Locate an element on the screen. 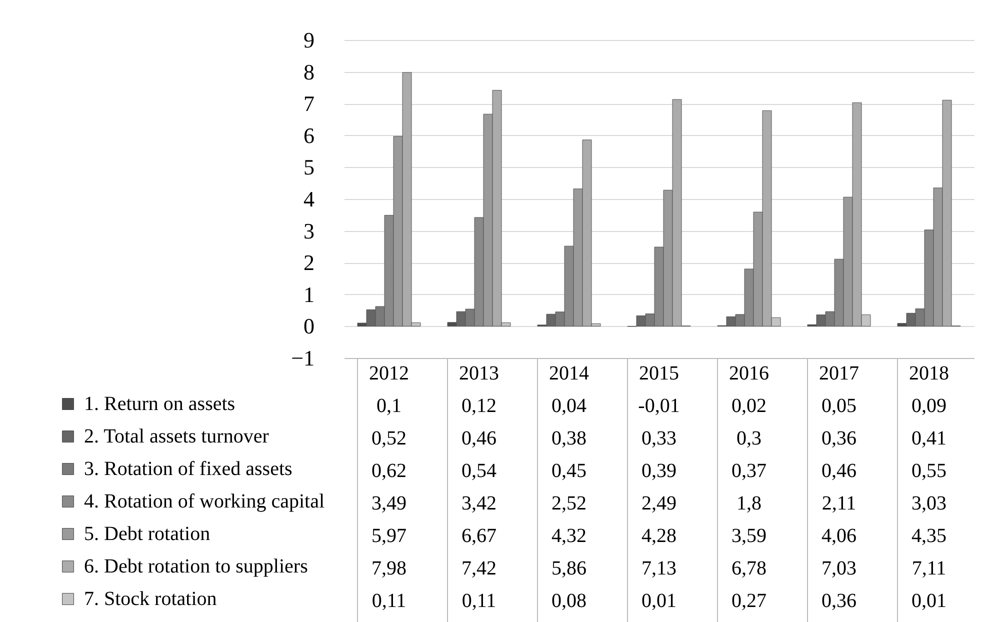 This screenshot has height=622, width=989. data-label: 7,98 is located at coordinates (389, 569).